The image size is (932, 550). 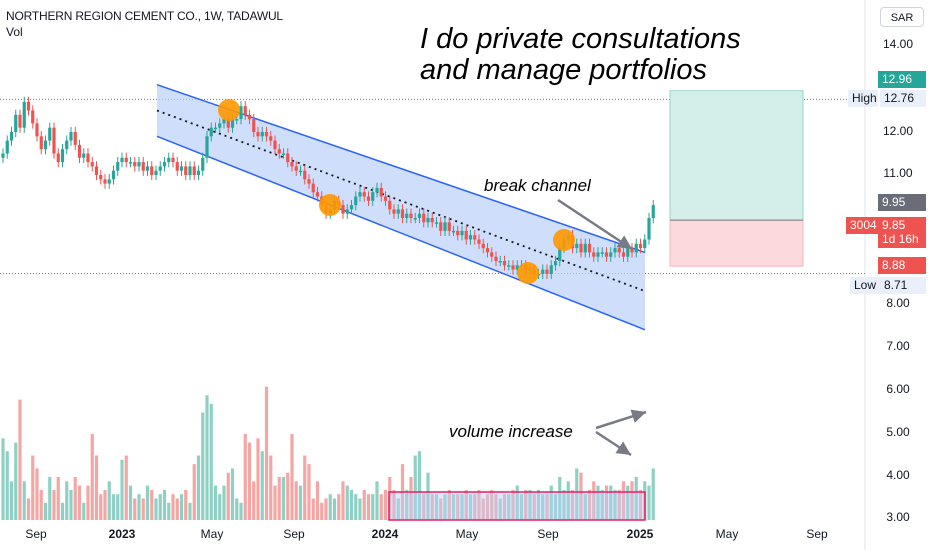 What do you see at coordinates (511, 431) in the screenshot?
I see `volume-increase-annotation: volume increase` at bounding box center [511, 431].